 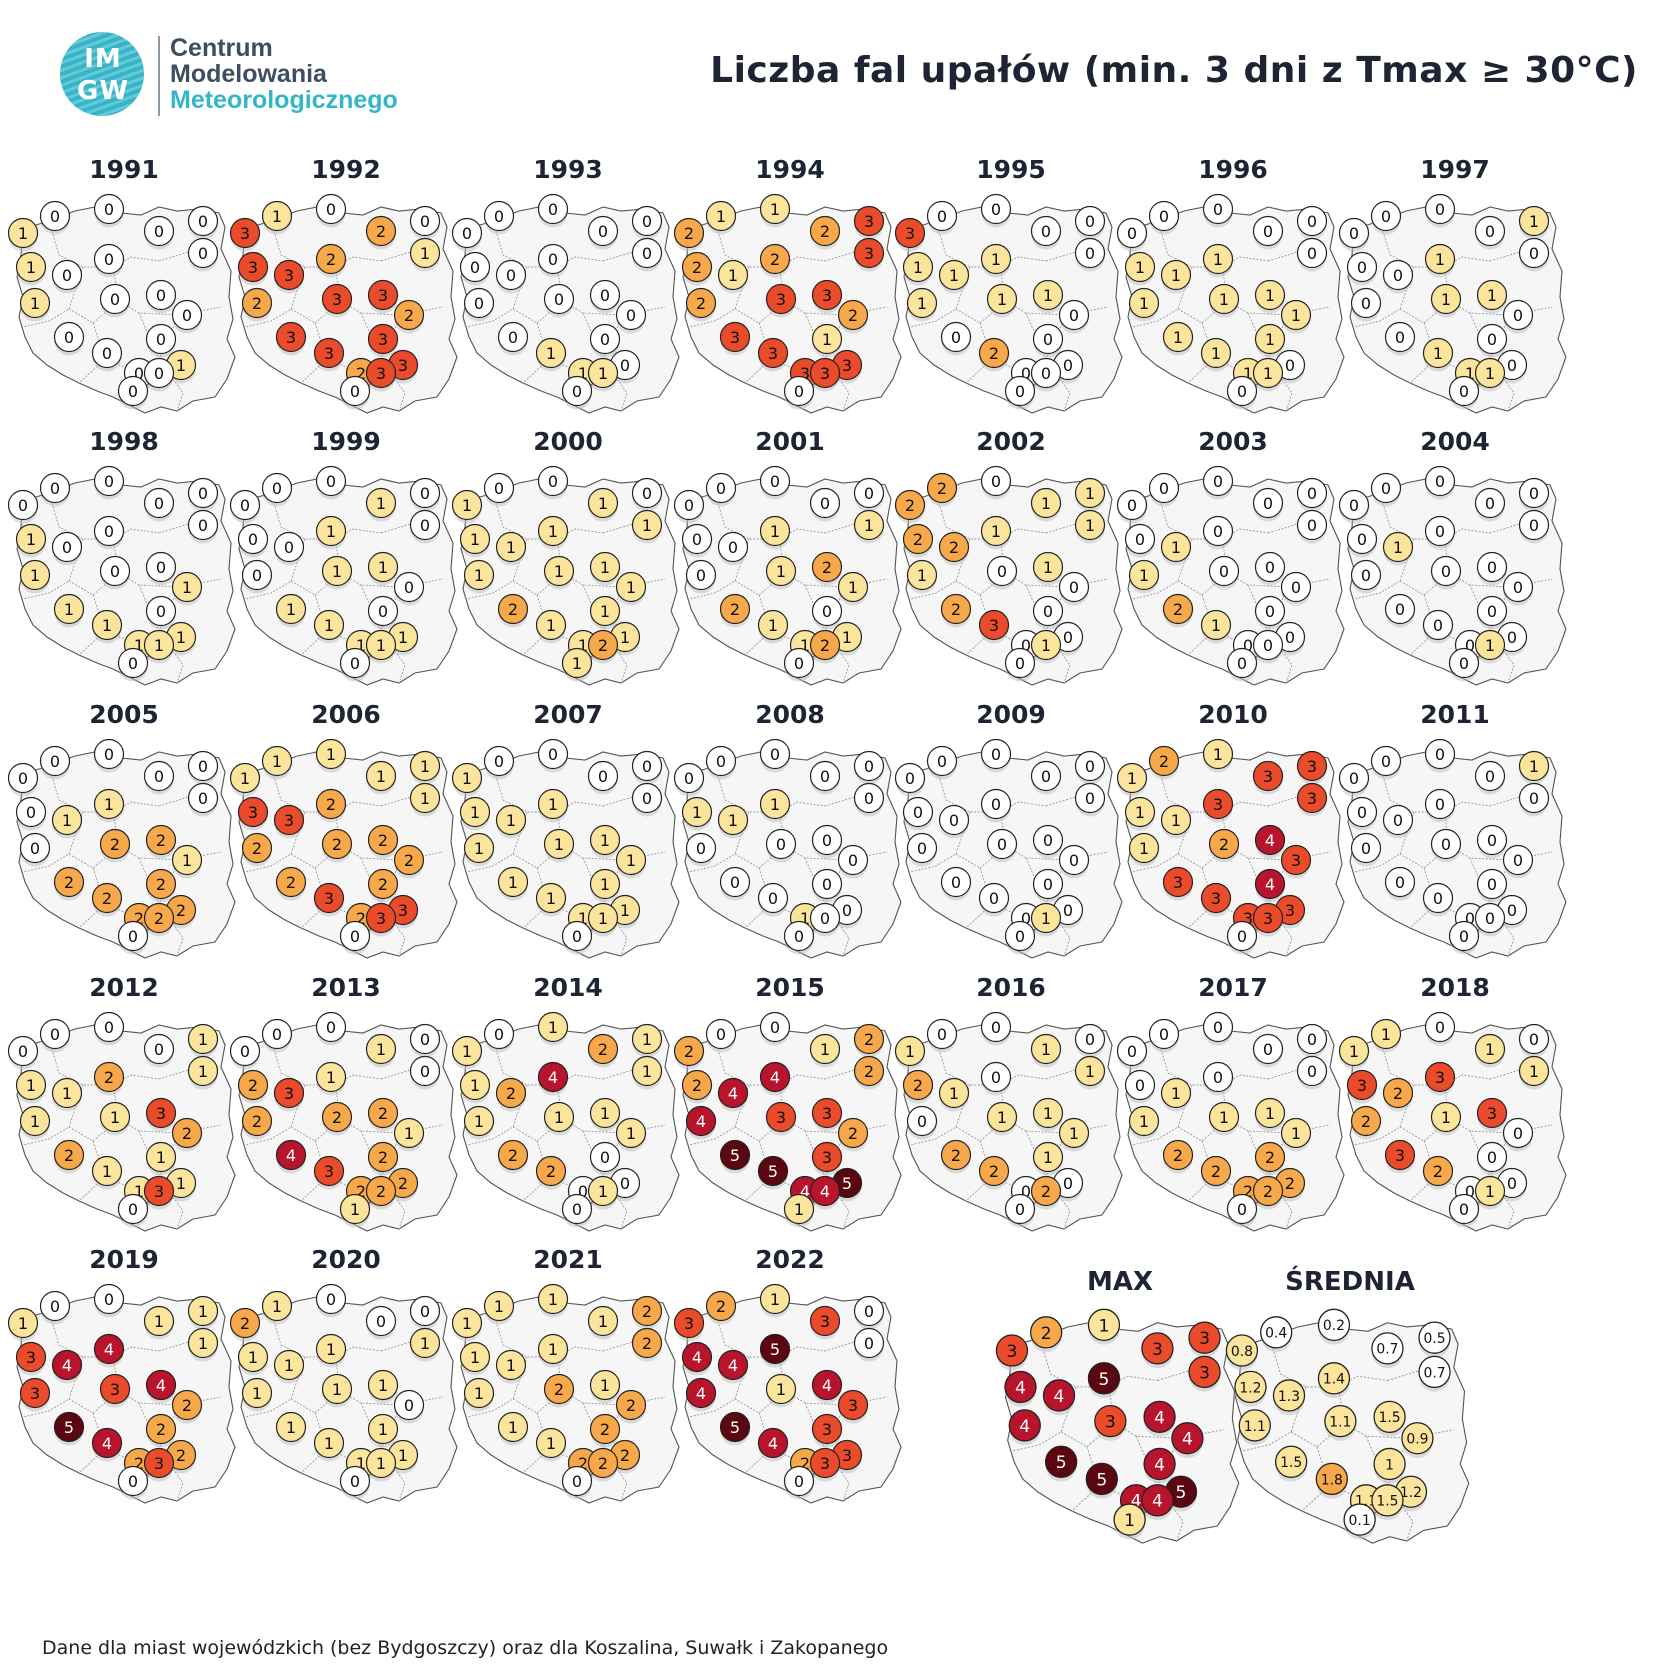 What do you see at coordinates (346, 987) in the screenshot?
I see `panel-title: 2013` at bounding box center [346, 987].